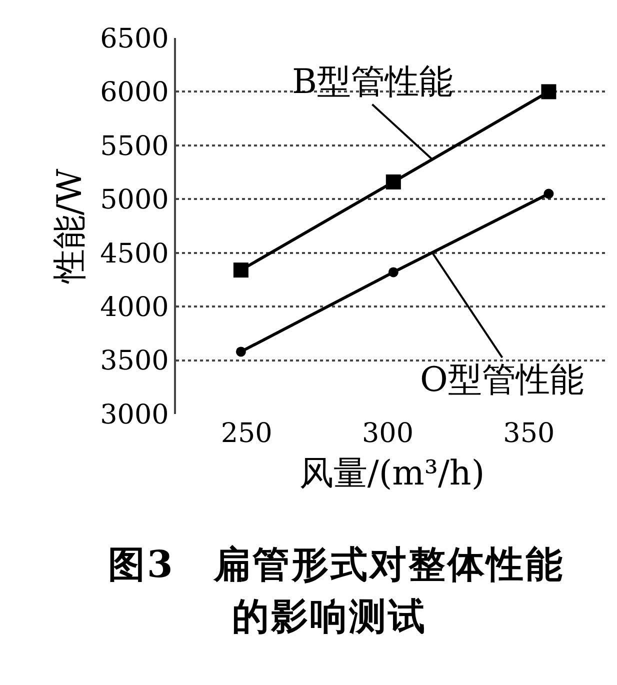  Describe the element at coordinates (134, 308) in the screenshot. I see `y-tick-label: 4000` at that location.